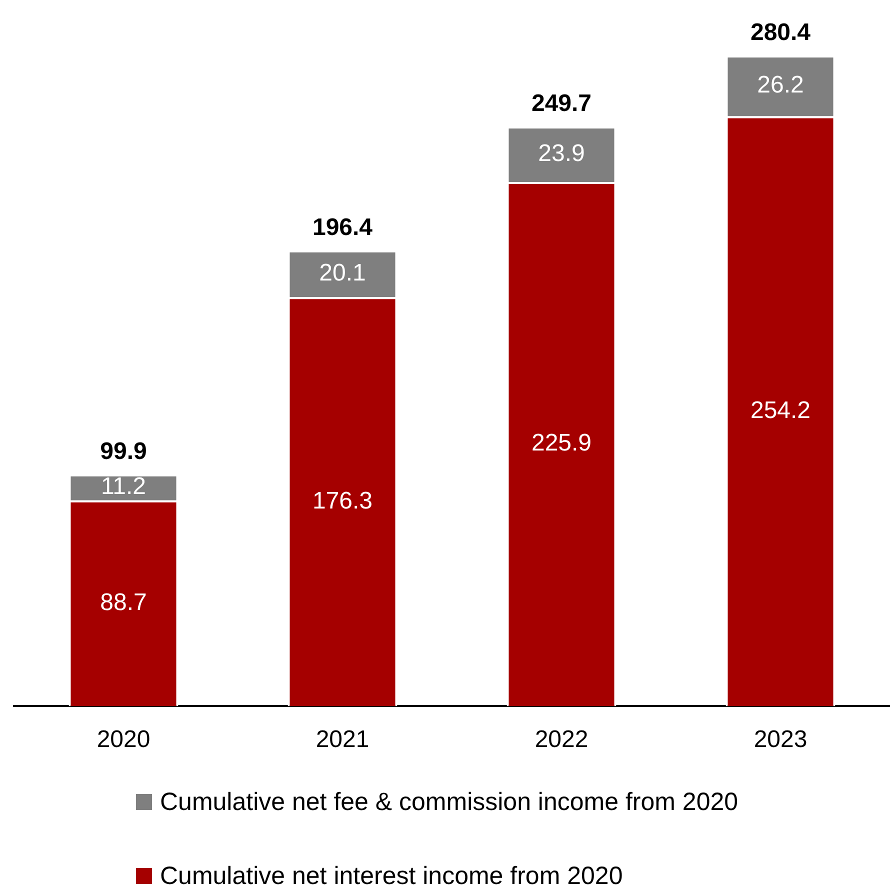  I want to click on x-tick-label: 2023, so click(781, 740).